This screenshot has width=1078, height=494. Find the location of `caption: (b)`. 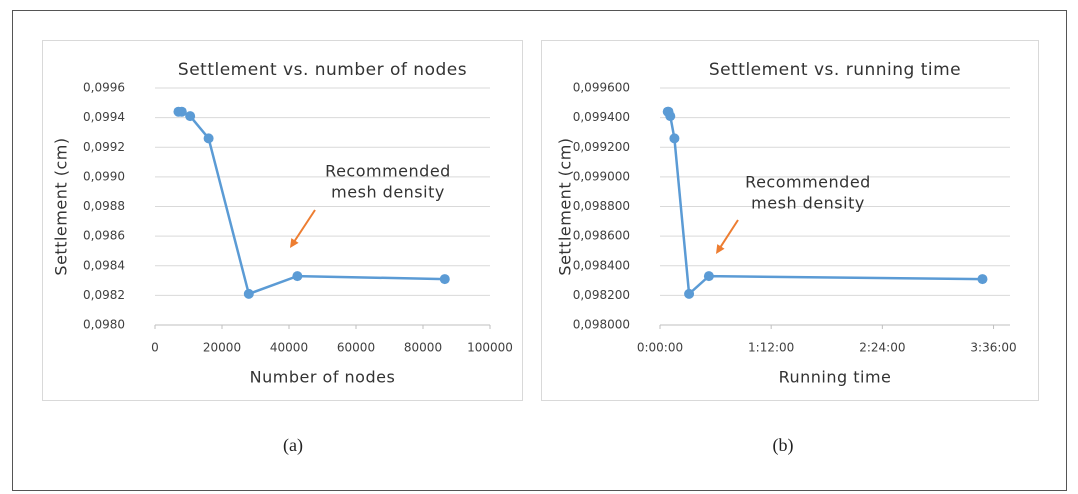

caption: (b) is located at coordinates (783, 445).